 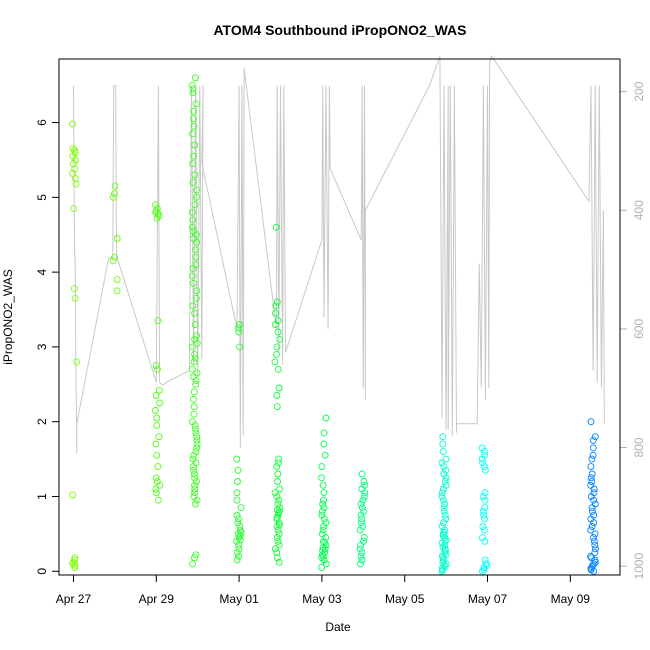 What do you see at coordinates (42, 421) in the screenshot?
I see `y-tick-label: 2` at bounding box center [42, 421].